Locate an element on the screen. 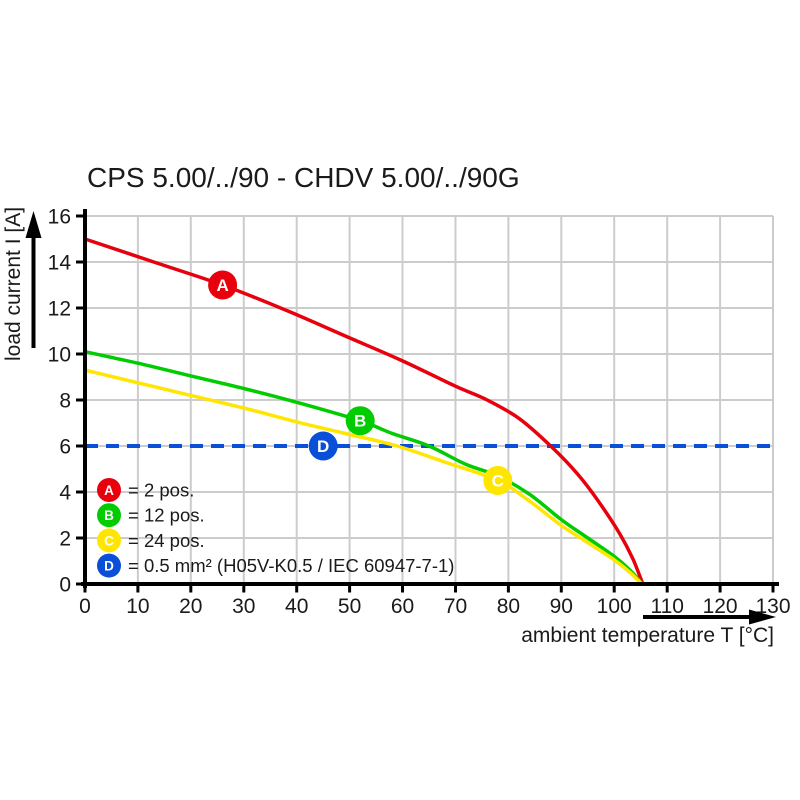 The width and height of the screenshot is (800, 800). legend-marker-d-icon is located at coordinates (109, 565).